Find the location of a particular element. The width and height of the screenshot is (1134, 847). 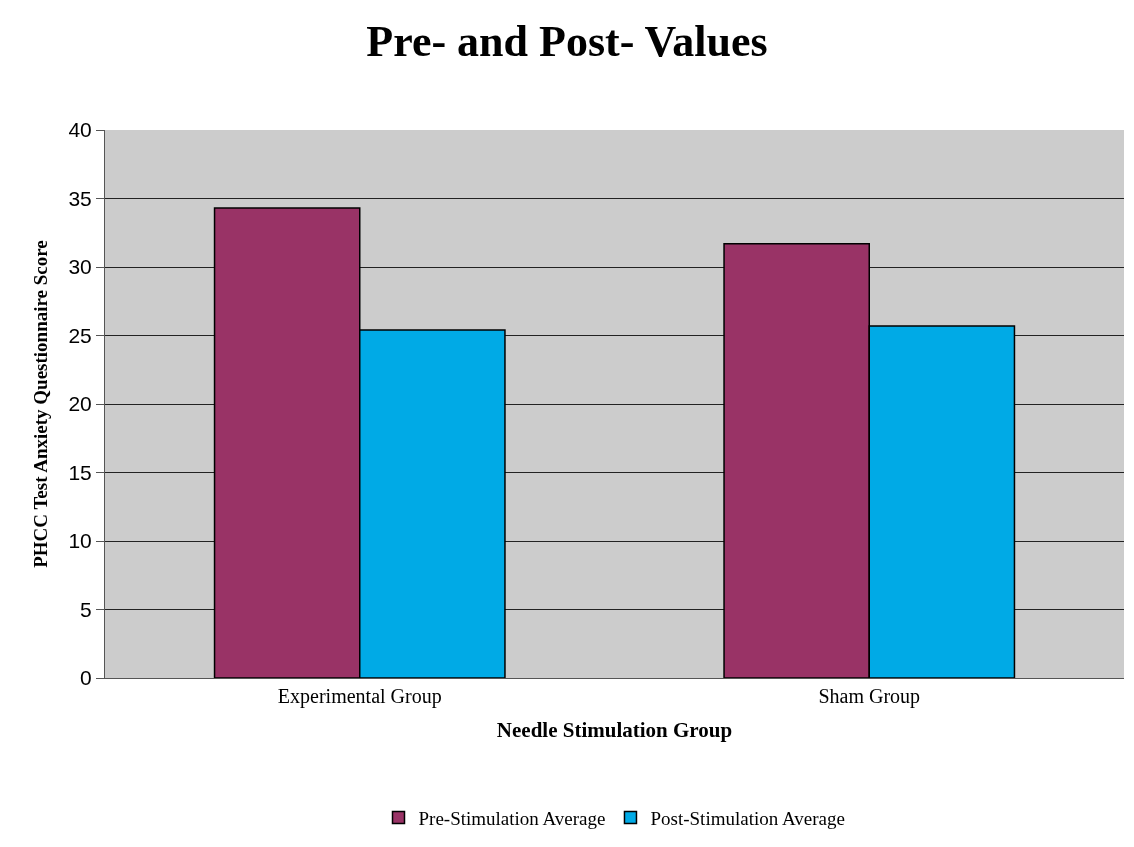

legend-label: Post-Stimulation Average is located at coordinates (747, 818).